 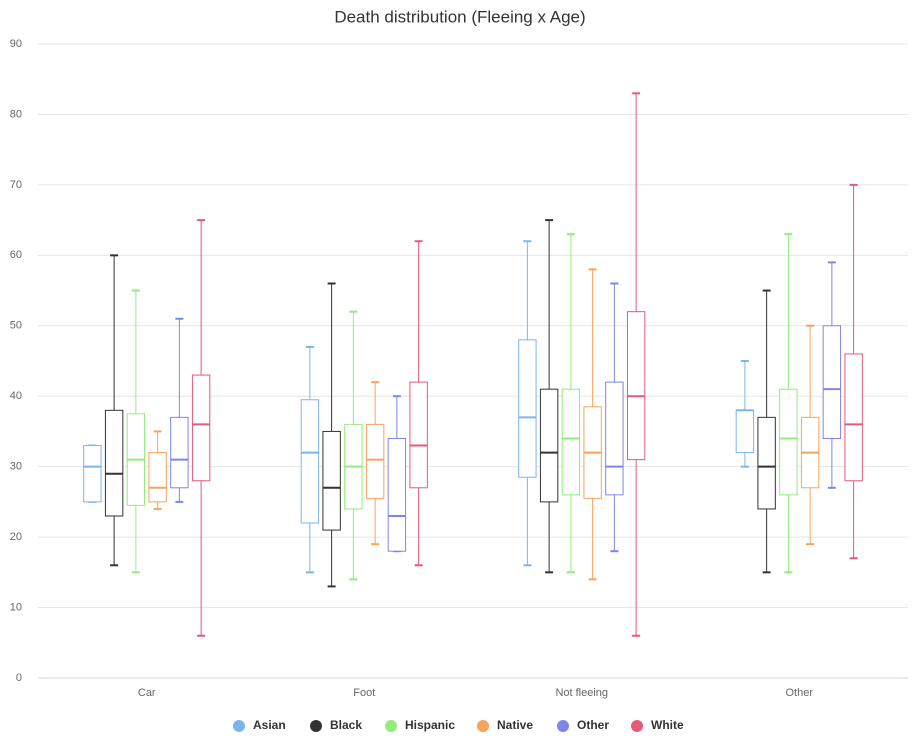 What do you see at coordinates (459, 16) in the screenshot?
I see `chart-title: Death distribution (Fleeing x Age)` at bounding box center [459, 16].